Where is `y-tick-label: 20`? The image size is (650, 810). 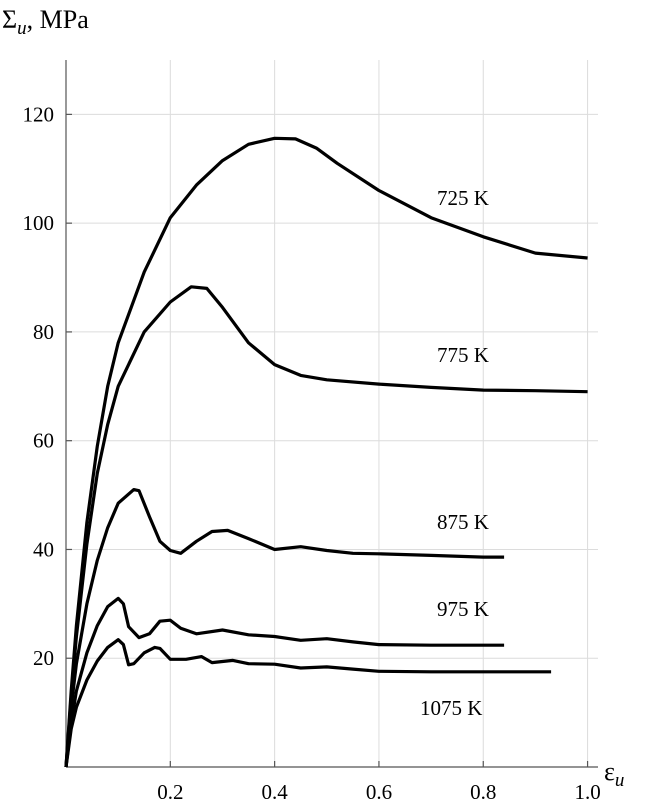
y-tick-label: 20 is located at coordinates (43, 658).